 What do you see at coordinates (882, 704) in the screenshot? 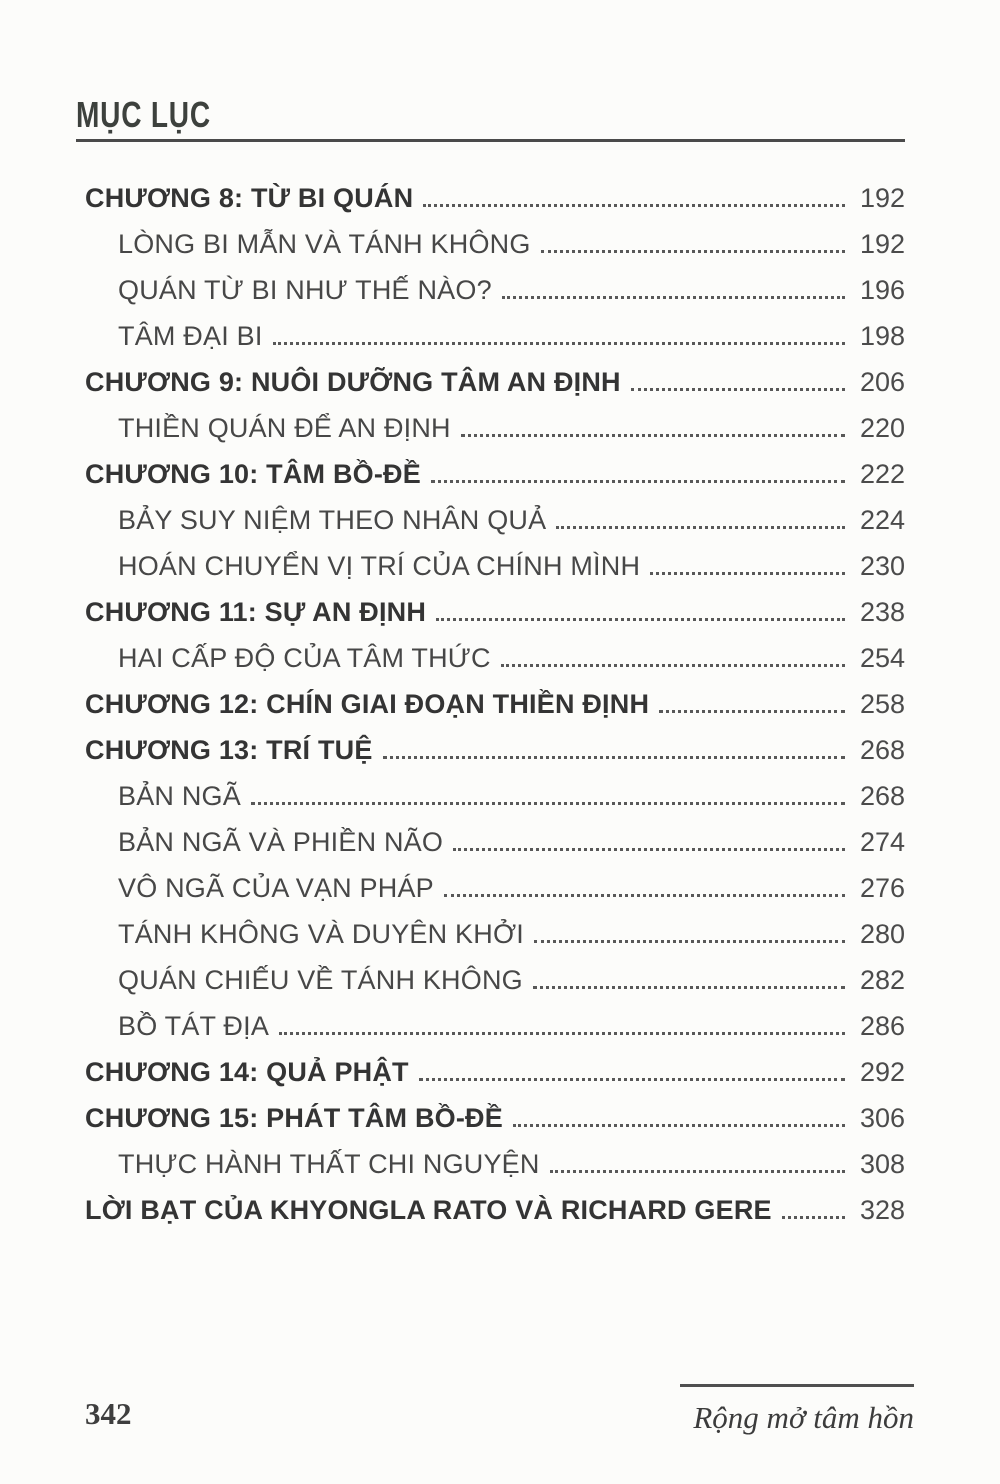
I see `toc-entry-page-number: 258` at bounding box center [882, 704].